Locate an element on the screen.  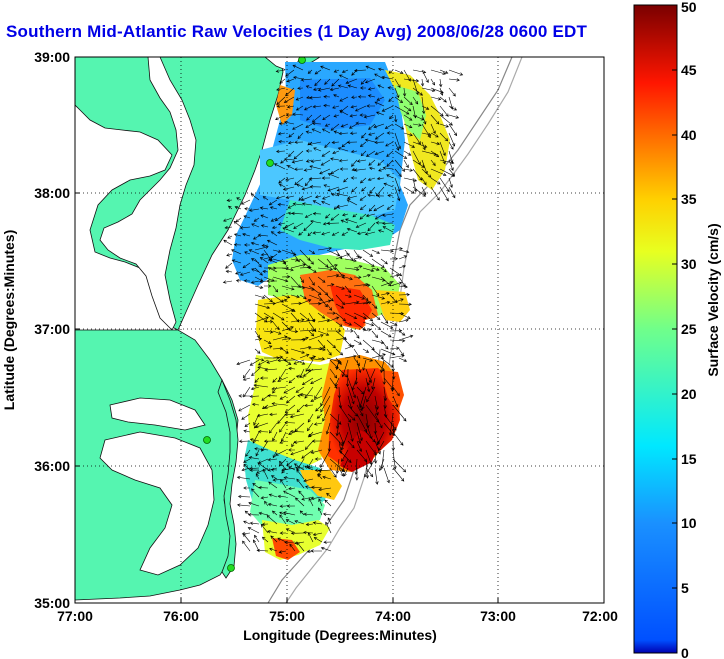
x-tick-label: 76:00 is located at coordinates (181, 616).